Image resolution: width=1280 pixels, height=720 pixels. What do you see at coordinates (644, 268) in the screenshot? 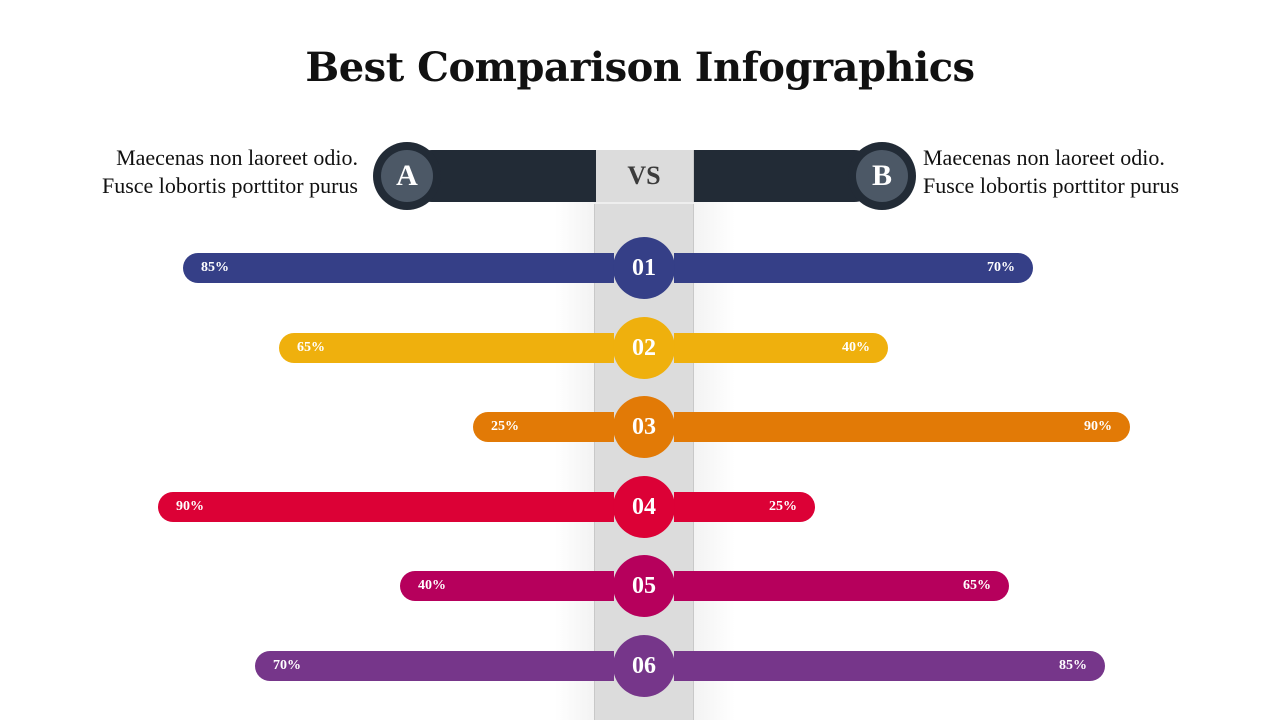
I see `row-number-01: 01` at bounding box center [644, 268].